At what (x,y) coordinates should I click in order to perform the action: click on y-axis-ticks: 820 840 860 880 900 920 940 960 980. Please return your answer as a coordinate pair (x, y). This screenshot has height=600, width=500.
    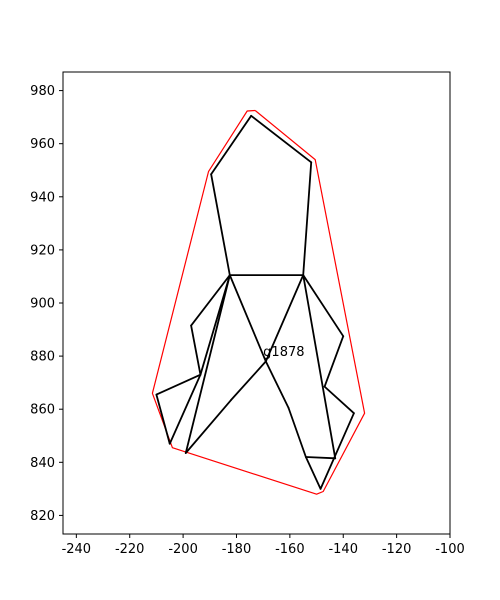
    Looking at the image, I should click on (46, 304).